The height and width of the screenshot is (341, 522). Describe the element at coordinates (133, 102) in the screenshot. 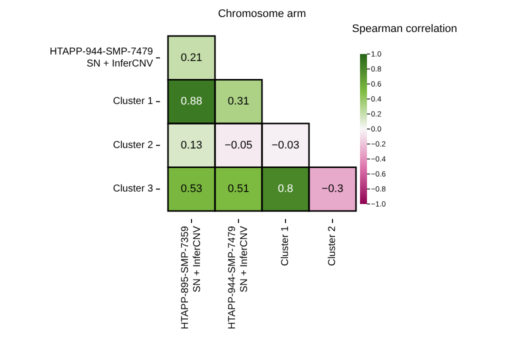

I see `y-tick-label: Cluster 1` at that location.